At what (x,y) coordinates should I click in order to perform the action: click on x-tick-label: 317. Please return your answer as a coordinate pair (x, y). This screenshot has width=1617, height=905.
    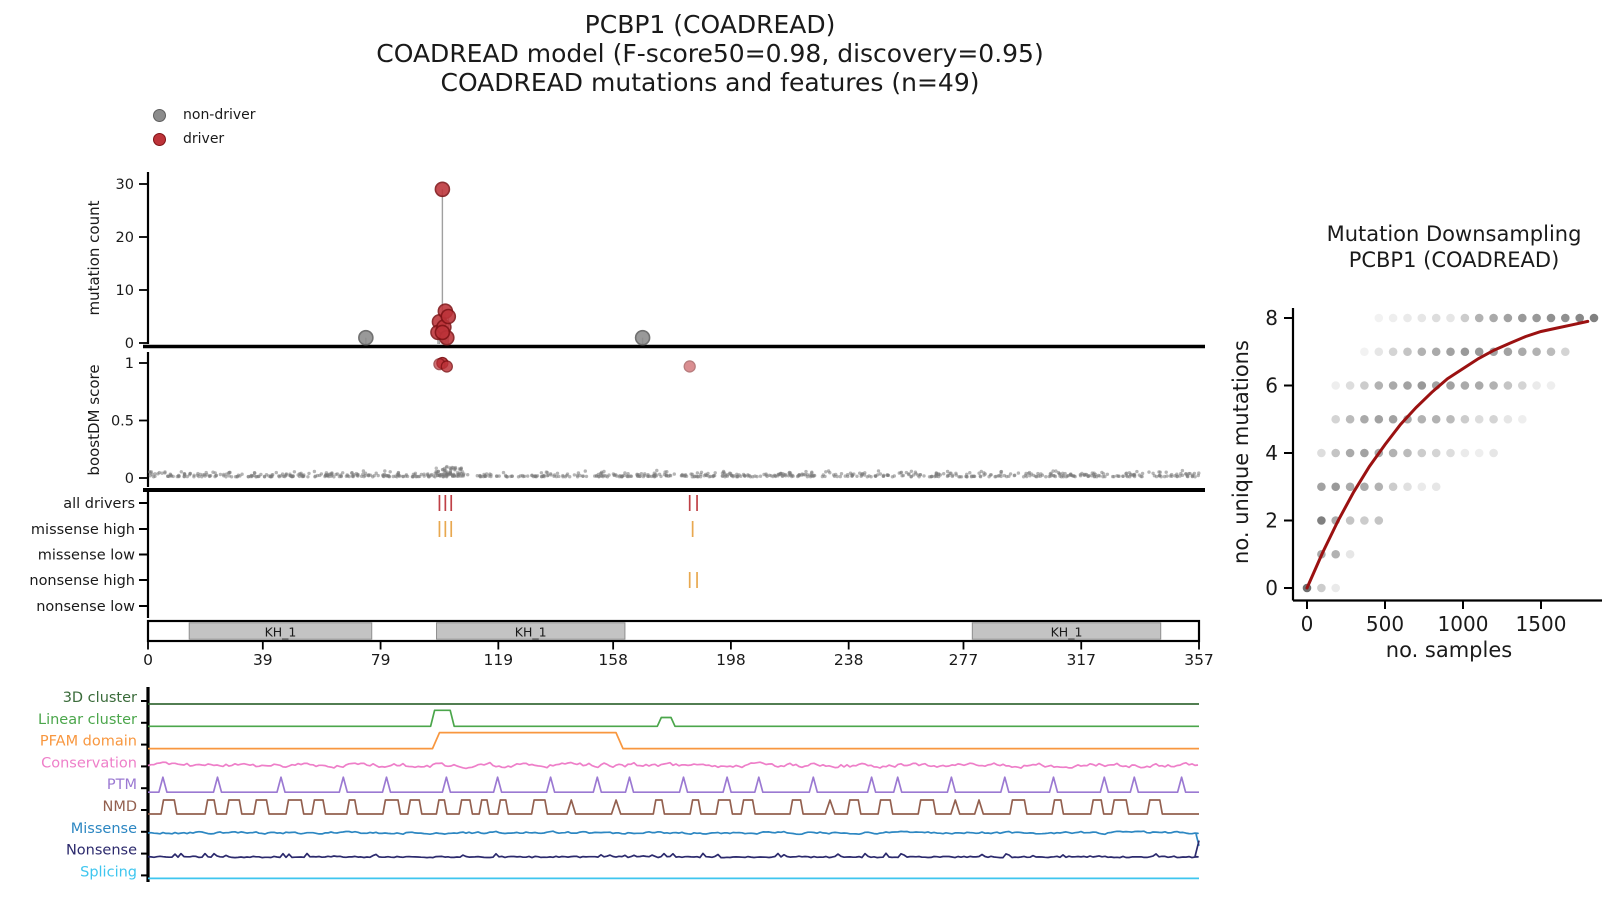
    Looking at the image, I should click on (1081, 660).